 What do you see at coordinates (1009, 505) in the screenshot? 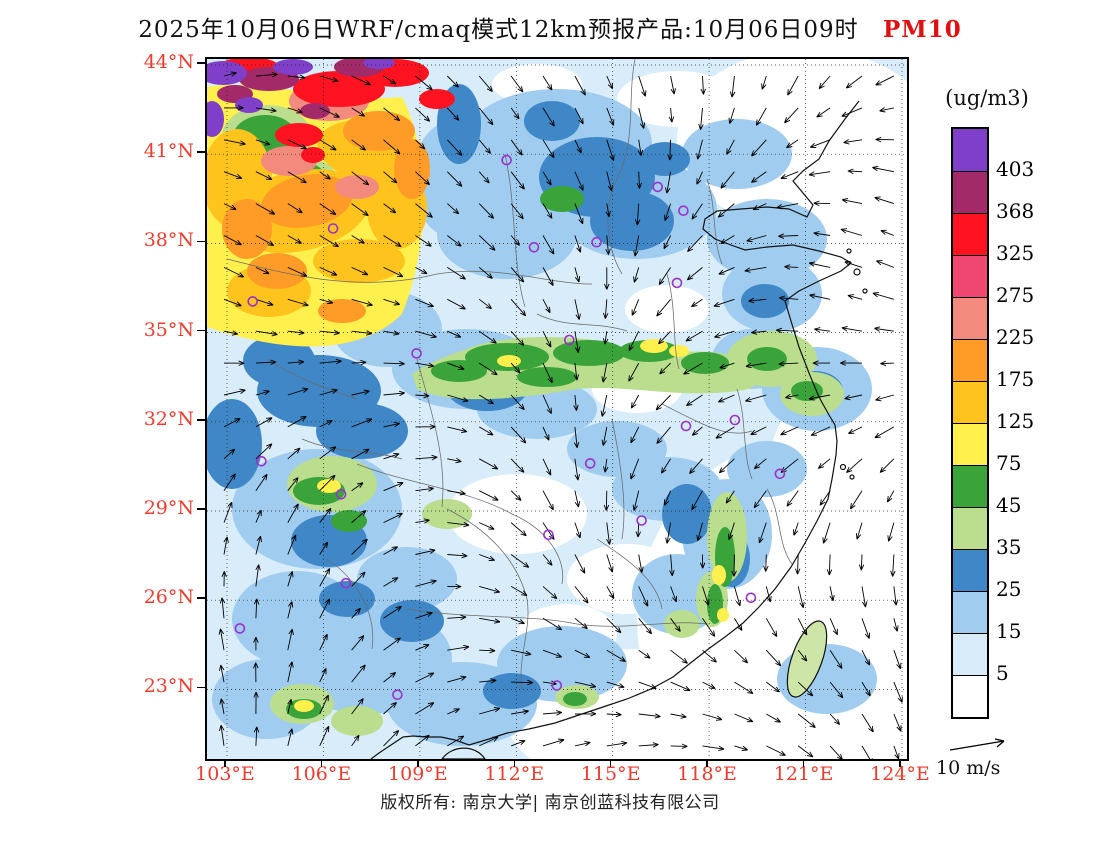
I see `colorbar-level-label: 45` at bounding box center [1009, 505].